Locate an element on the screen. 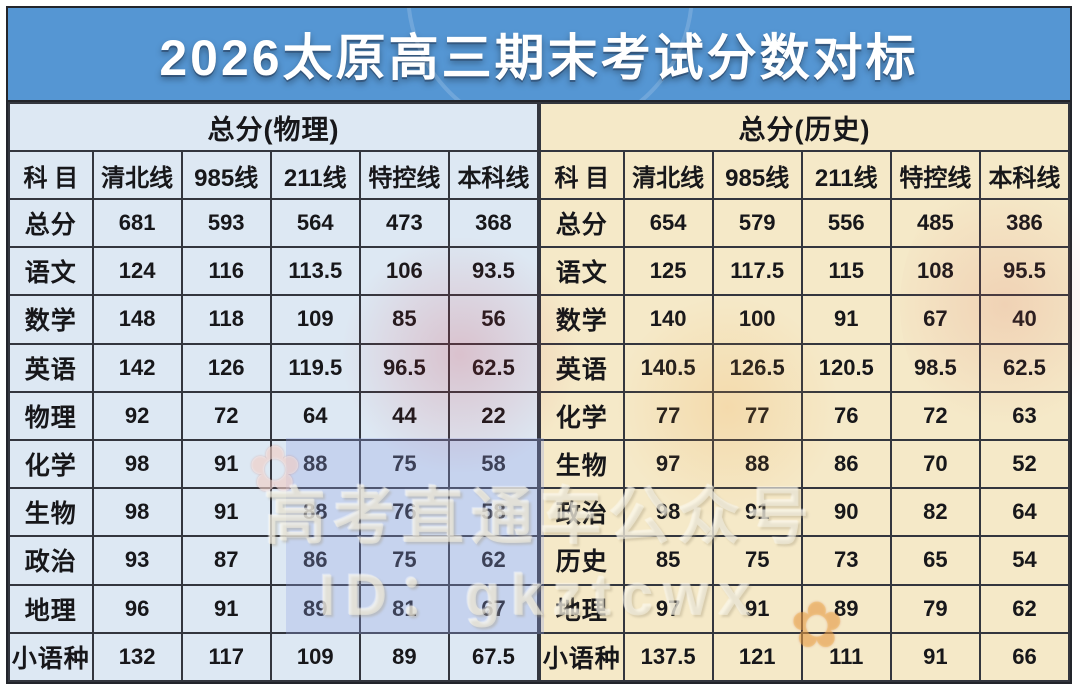 This screenshot has height=688, width=1080. score-cell: 22 is located at coordinates (493, 415).